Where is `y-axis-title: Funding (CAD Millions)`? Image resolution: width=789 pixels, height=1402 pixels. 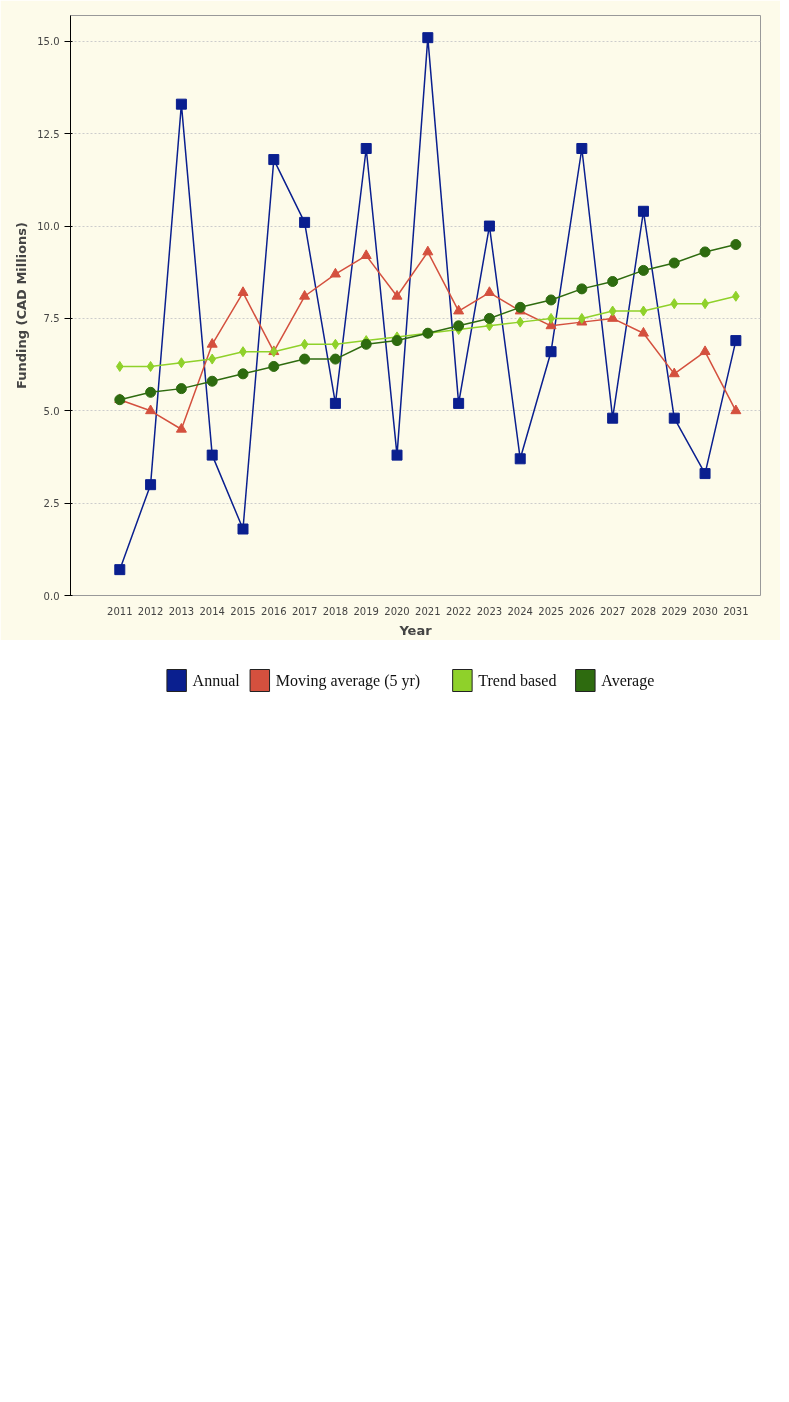
y-axis-title: Funding (CAD Millions) is located at coordinates (22, 305).